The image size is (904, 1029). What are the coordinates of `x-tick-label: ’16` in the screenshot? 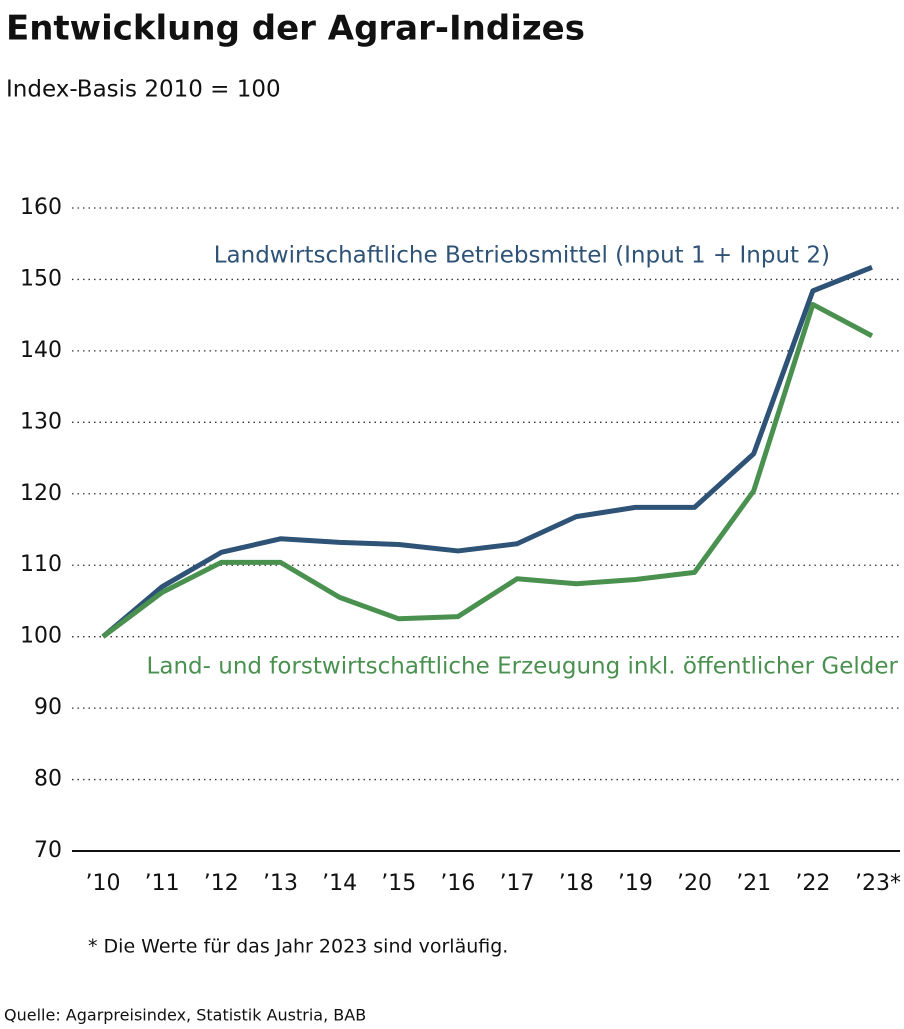 It's located at (457, 883).